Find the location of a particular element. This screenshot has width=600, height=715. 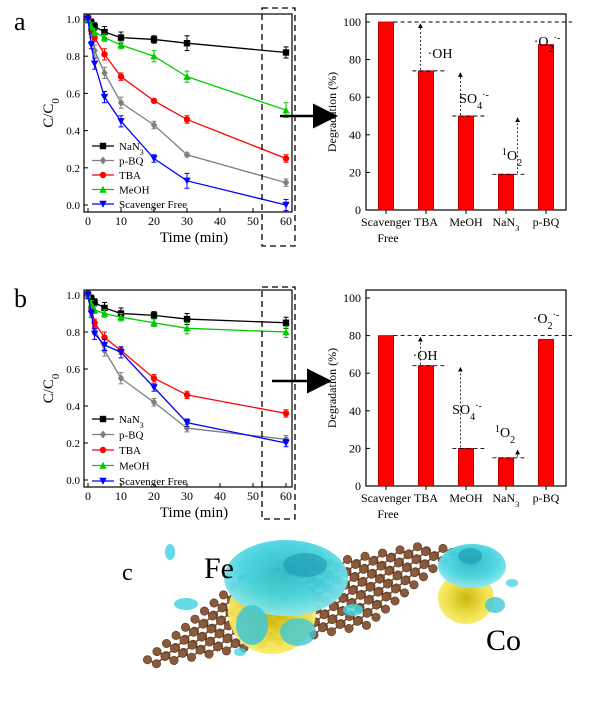

x-tick-label: MeOH is located at coordinates (466, 498).